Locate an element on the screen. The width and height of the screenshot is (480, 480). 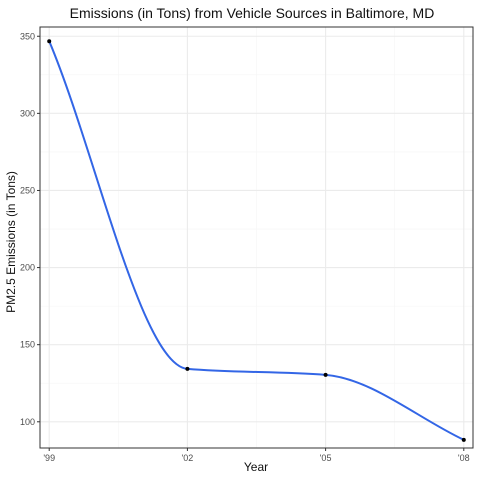
x-tick-label: '05 is located at coordinates (326, 458).